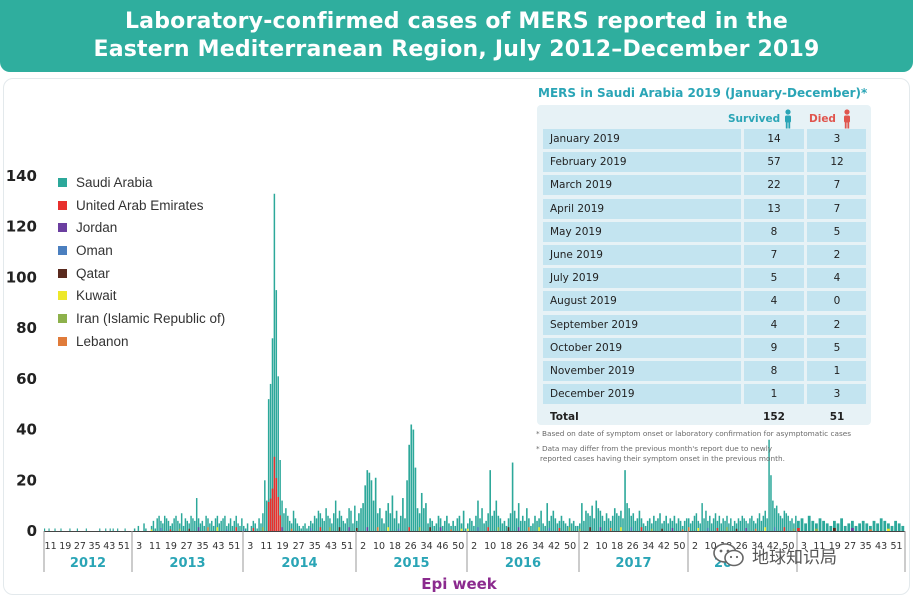  I want to click on month-cell-text: August 2019, so click(583, 301).